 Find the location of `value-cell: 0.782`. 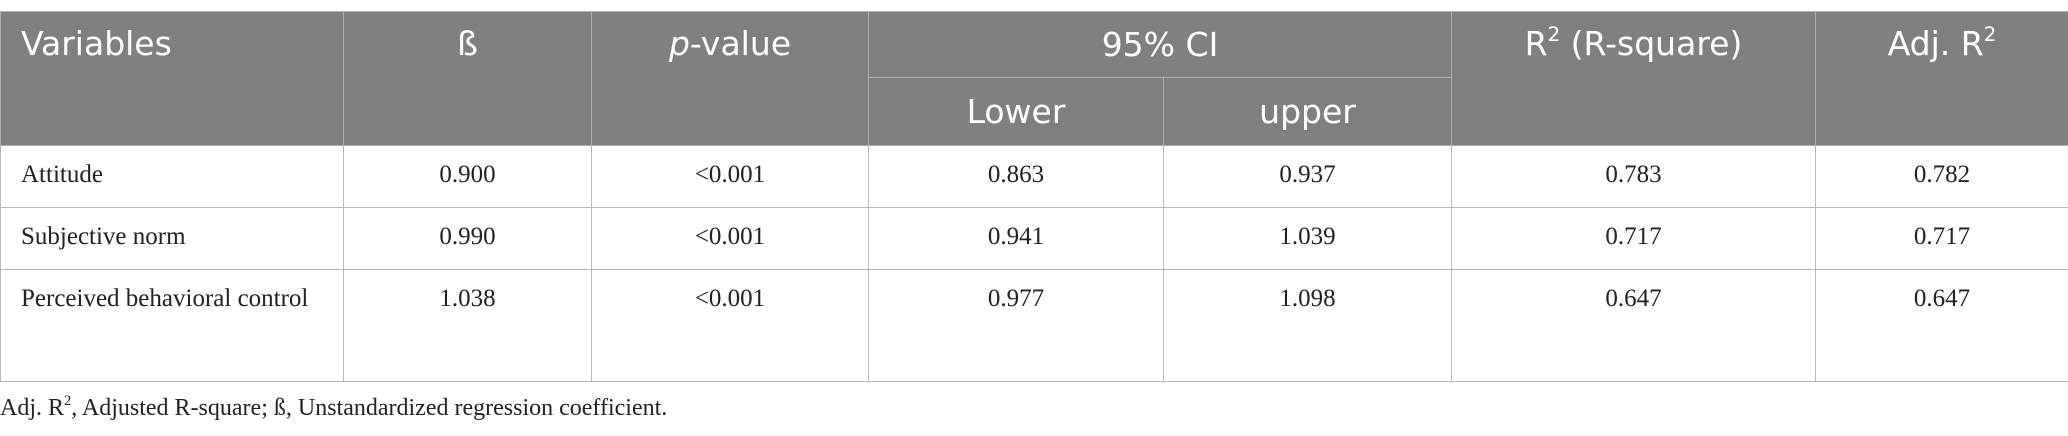

value-cell: 0.782 is located at coordinates (1941, 176).